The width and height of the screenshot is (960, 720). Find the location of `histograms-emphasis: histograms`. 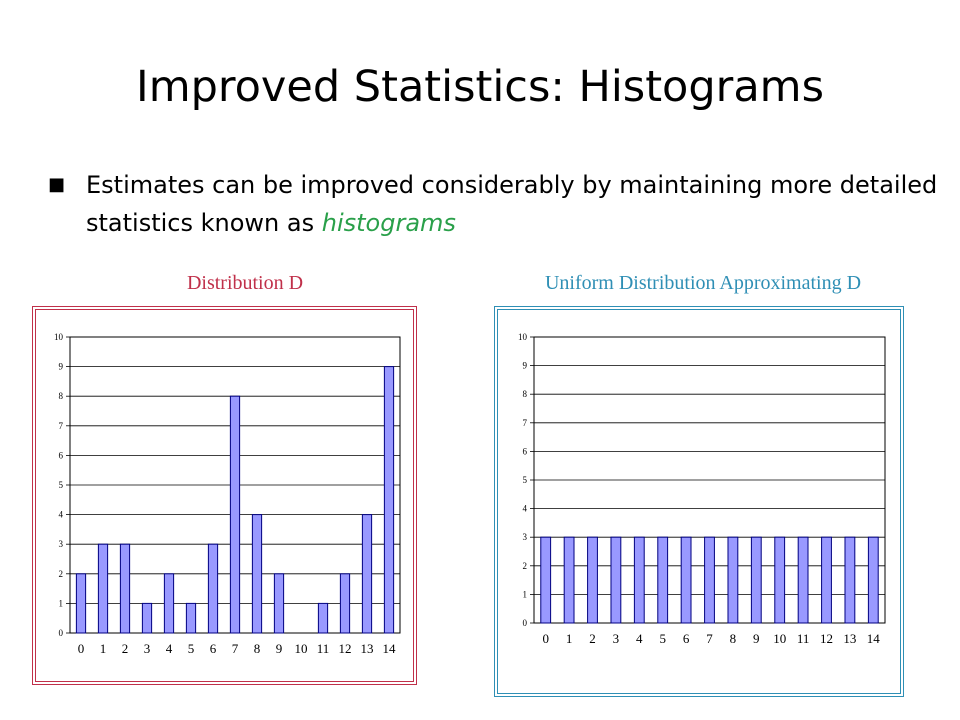

histograms-emphasis: histograms is located at coordinates (388, 223).